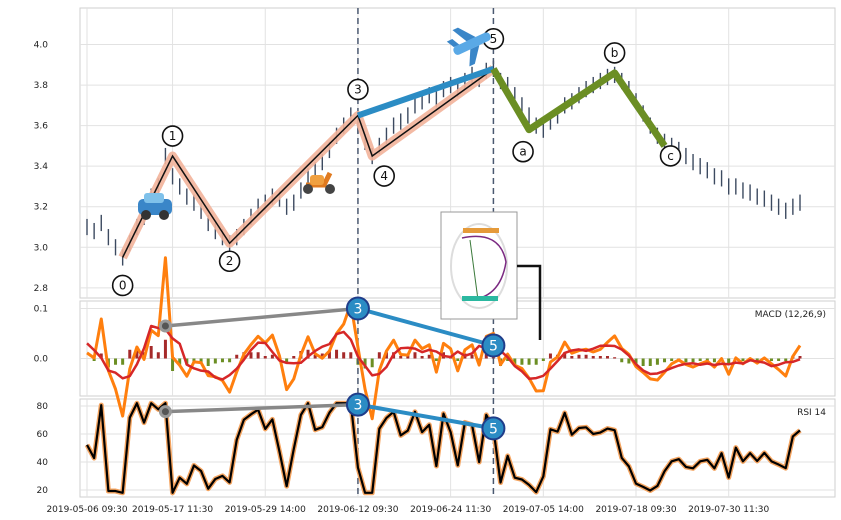 Image resolution: width=841 pixels, height=520 pixels. I want to click on wave-label-4: 4, so click(384, 176).